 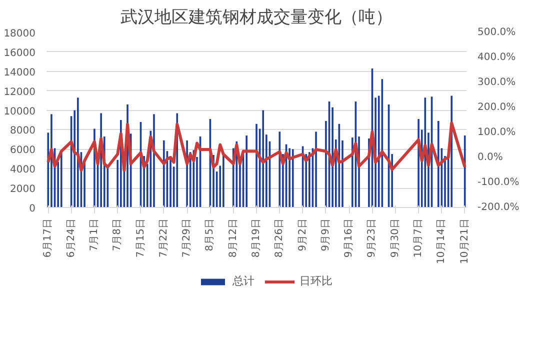 What do you see at coordinates (164, 238) in the screenshot?
I see `x-tick-label: 7月22日` at bounding box center [164, 238].